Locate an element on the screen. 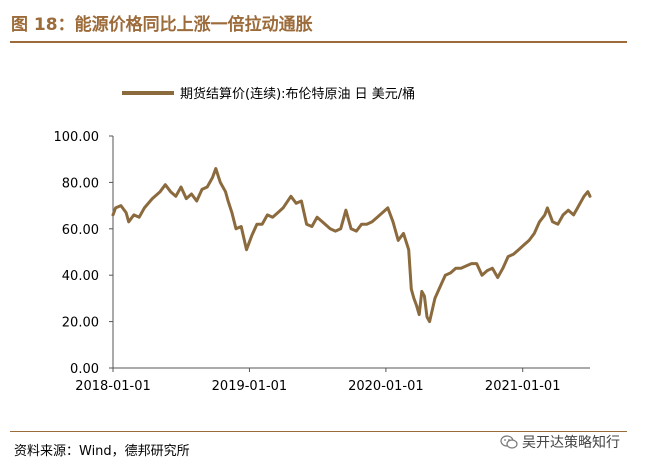 This screenshot has width=667, height=466. source-note: 资料来源：Wind，德邦研究所 is located at coordinates (102, 451).